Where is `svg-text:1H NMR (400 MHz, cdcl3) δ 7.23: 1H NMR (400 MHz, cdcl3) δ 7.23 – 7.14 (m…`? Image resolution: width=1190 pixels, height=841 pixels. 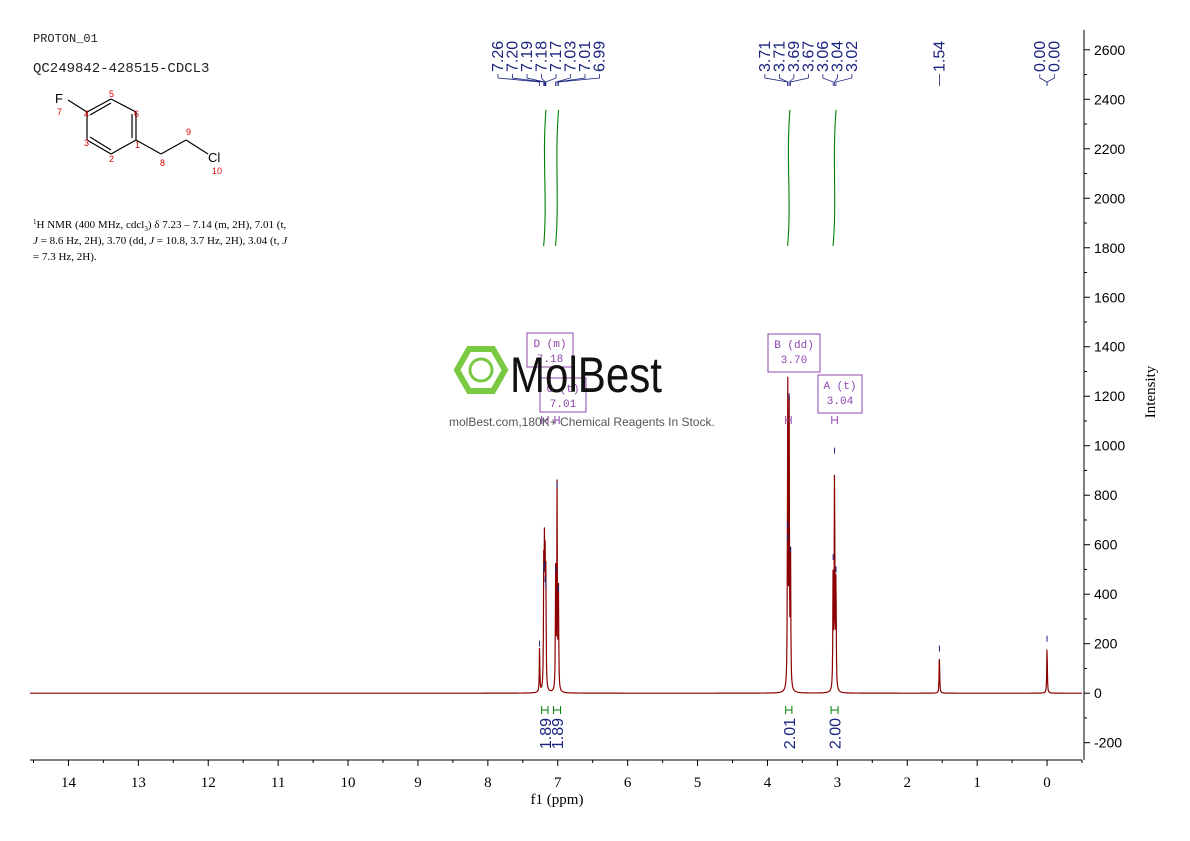
svg-text:1H NMR (400 MHz, cdcl3) δ 7.23: 1H NMR (400 MHz, cdcl3) δ 7.23 – 7.14 (m… is located at coordinates (160, 225).